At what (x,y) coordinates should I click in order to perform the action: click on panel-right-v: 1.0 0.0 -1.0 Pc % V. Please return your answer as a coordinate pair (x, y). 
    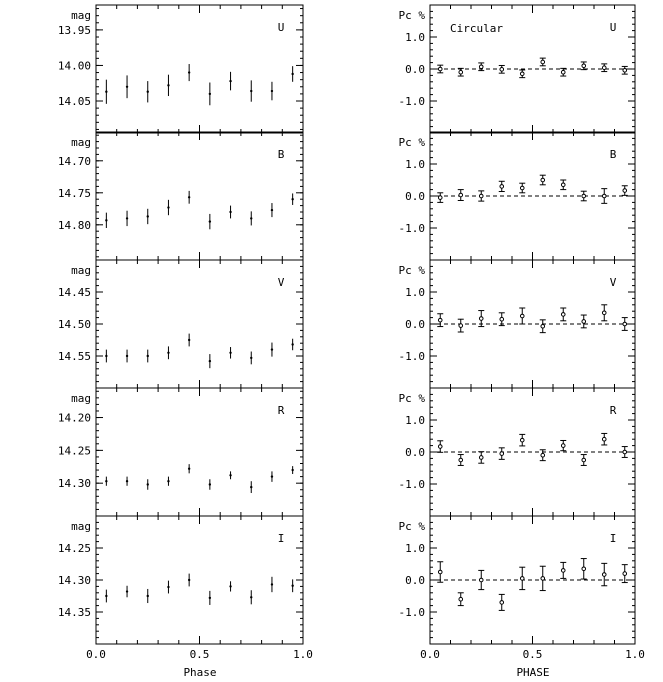
    Looking at the image, I should click on (517, 324).